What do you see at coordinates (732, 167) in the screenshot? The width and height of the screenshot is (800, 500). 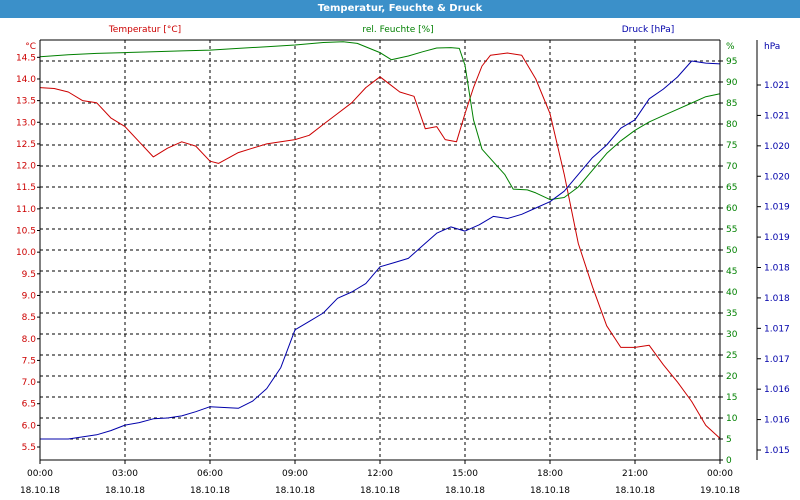 I see `humidity-tick-label: 70` at bounding box center [732, 167].